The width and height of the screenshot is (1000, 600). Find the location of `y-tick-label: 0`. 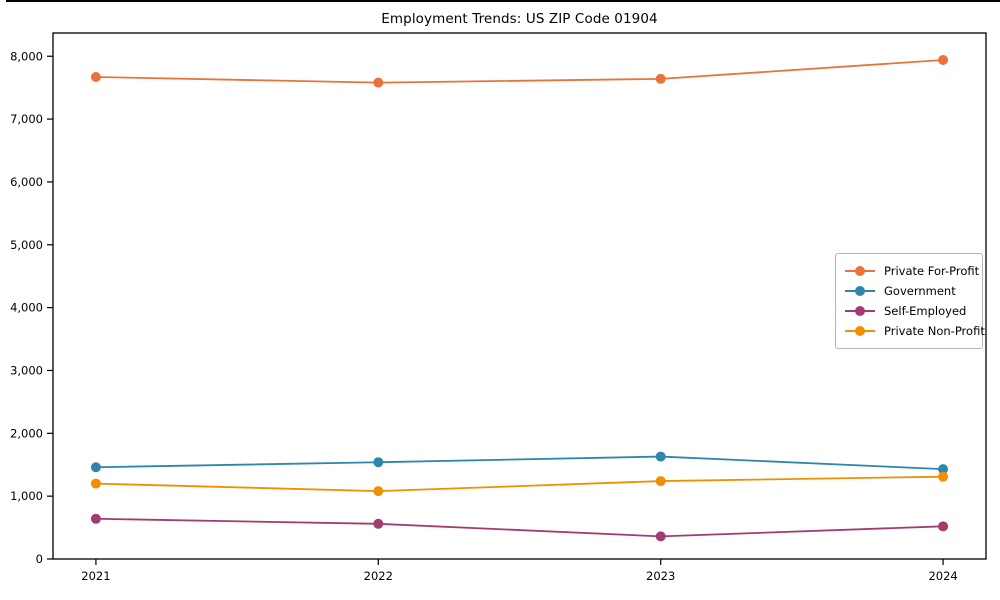

y-tick-label: 0 is located at coordinates (39, 559).